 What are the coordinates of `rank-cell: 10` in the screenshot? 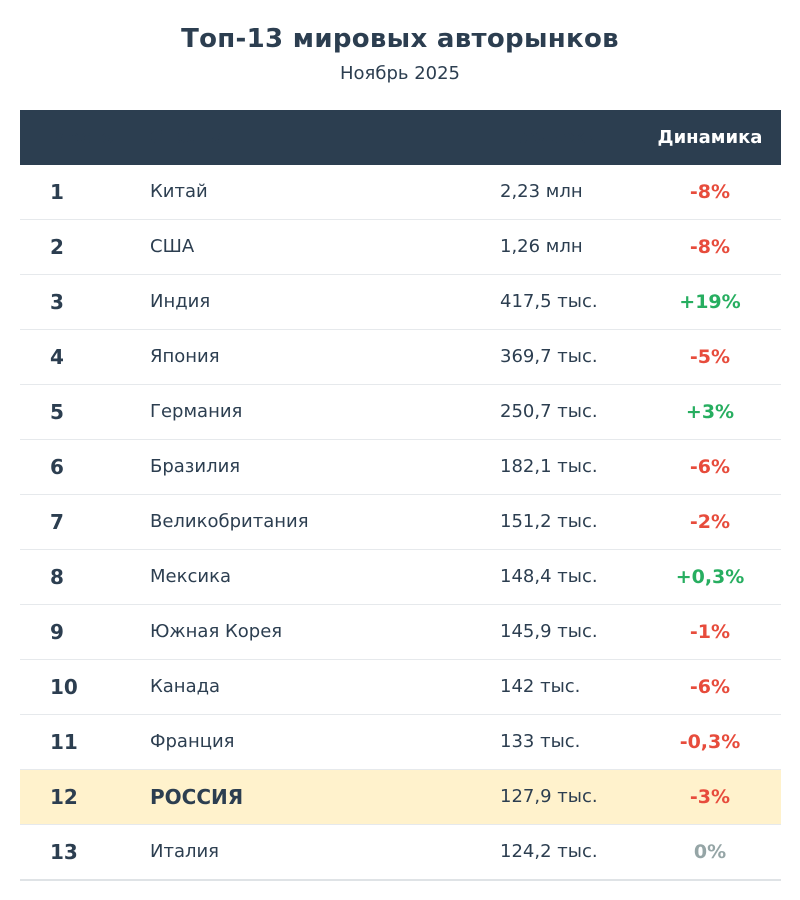 It's located at (64, 687).